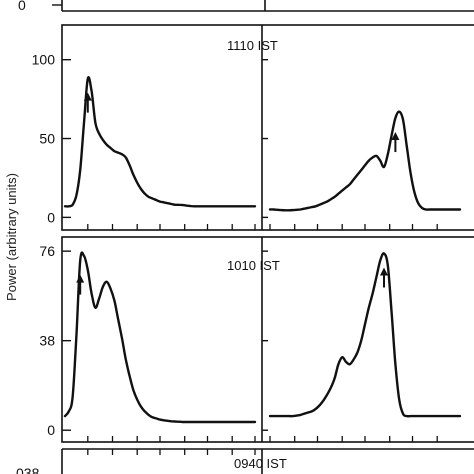 This screenshot has width=474, height=474. What do you see at coordinates (171, 452) in the screenshot?
I see `panel-0940-x-ticks` at bounding box center [171, 452].